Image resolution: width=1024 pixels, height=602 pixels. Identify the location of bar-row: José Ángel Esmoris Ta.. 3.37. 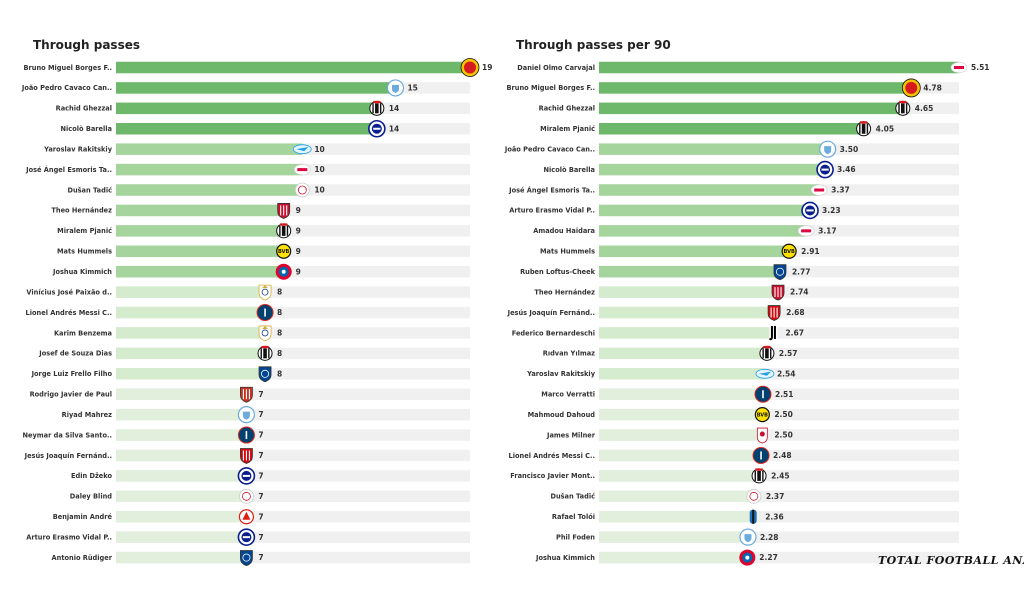
(733, 190).